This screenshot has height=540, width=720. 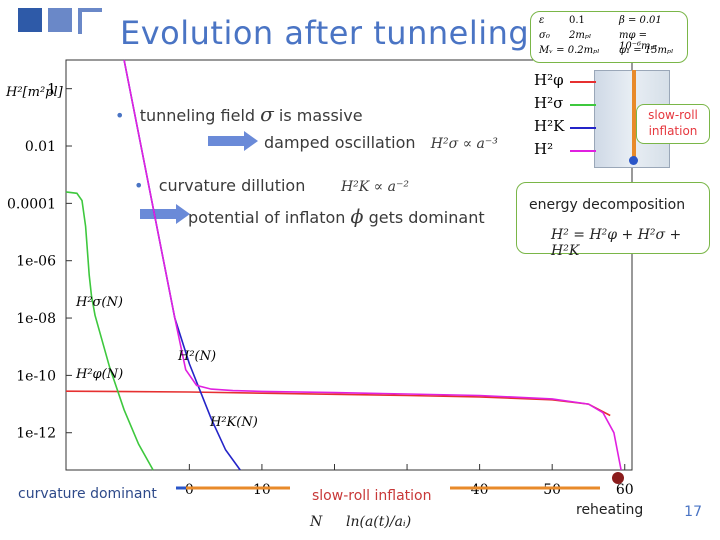 I want to click on inset-legend-H-label: H², so click(x=544, y=149).